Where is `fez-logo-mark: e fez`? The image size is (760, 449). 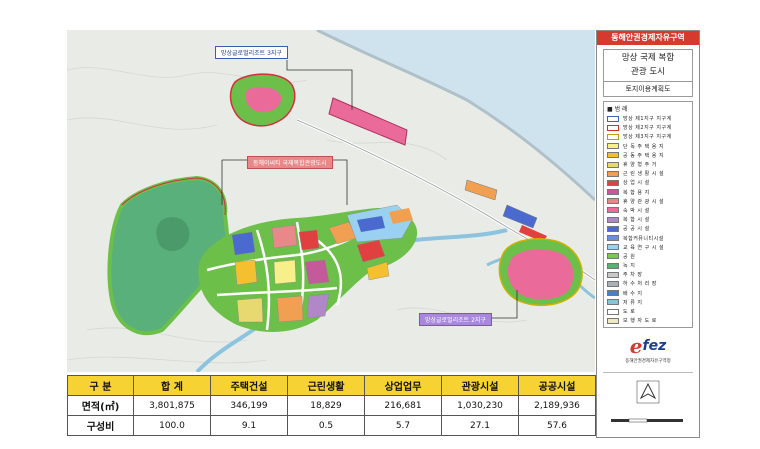
fez-logo-mark: e fez is located at coordinates (648, 346).